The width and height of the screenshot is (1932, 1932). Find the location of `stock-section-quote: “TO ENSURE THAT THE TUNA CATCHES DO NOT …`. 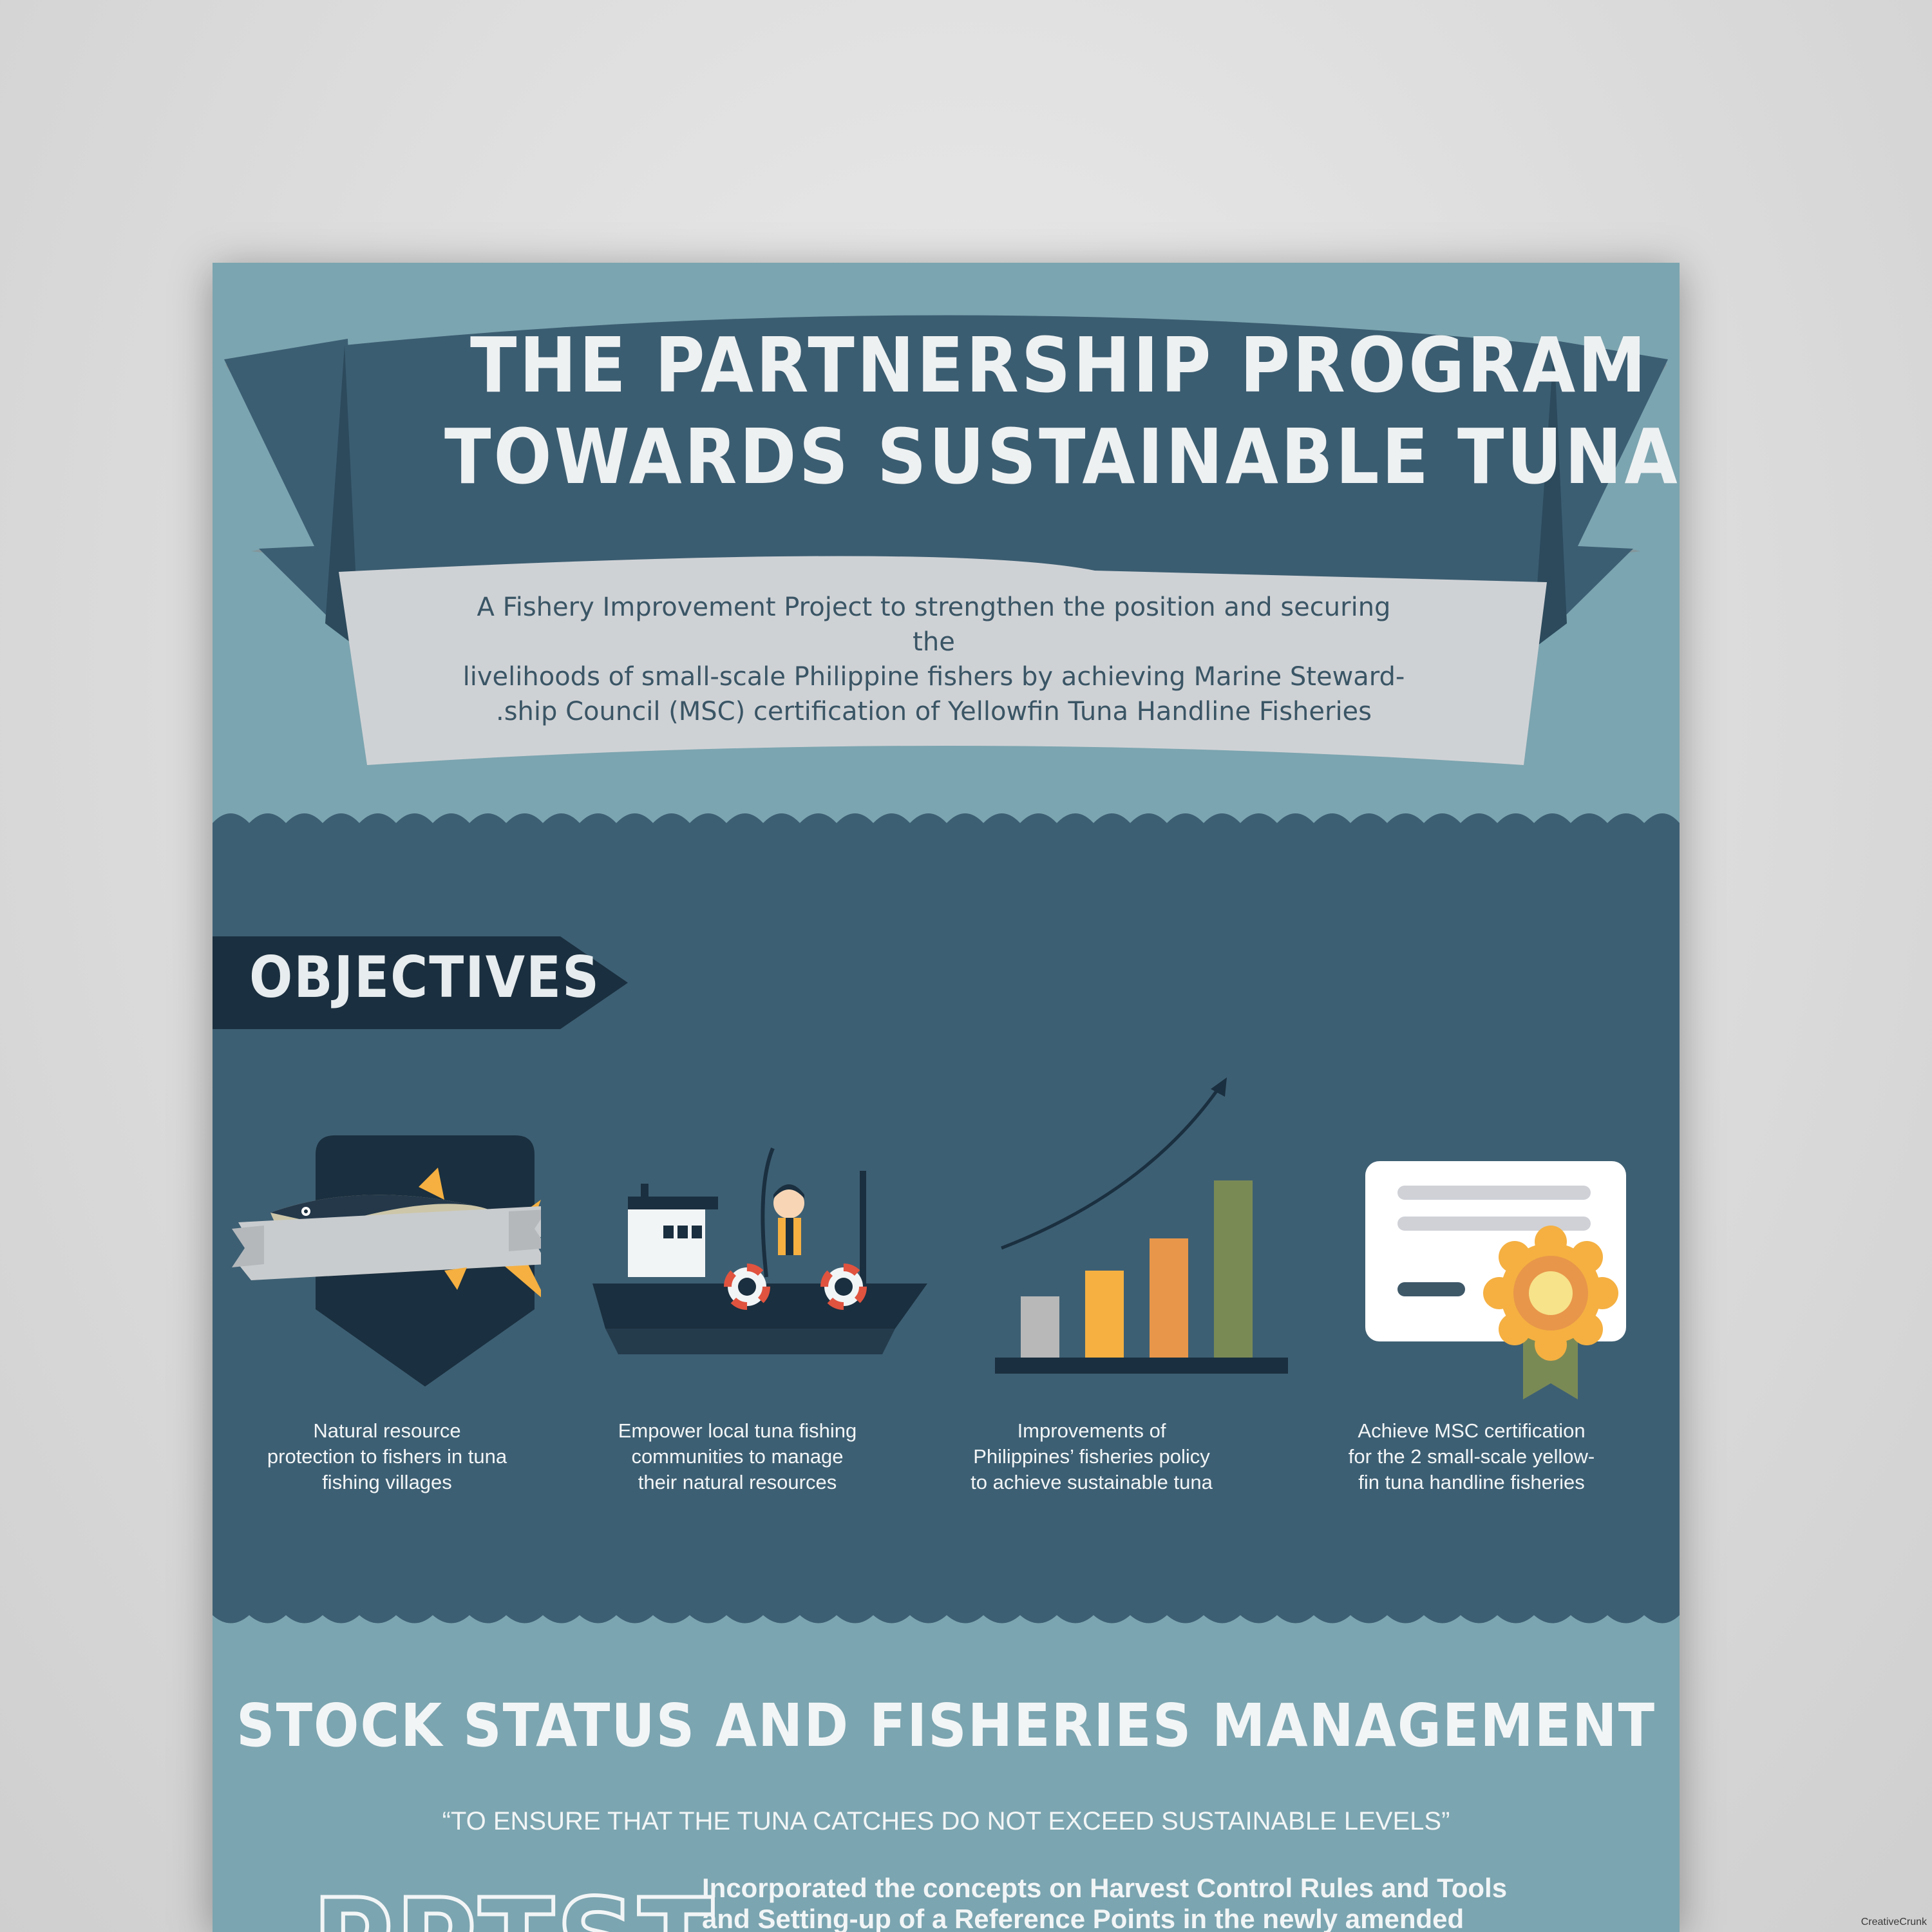

stock-section-quote: “TO ENSURE THAT THE TUNA CATCHES DO NOT … is located at coordinates (946, 1821).